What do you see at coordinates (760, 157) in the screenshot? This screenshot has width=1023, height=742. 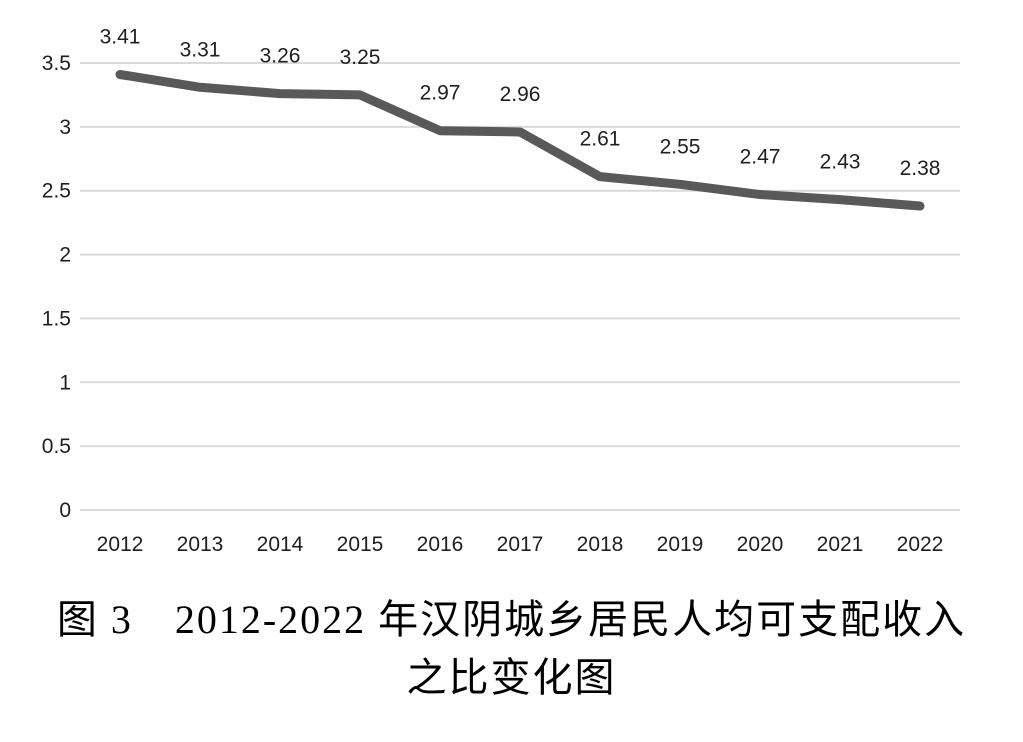 I see `data-point-label: 2.47` at bounding box center [760, 157].